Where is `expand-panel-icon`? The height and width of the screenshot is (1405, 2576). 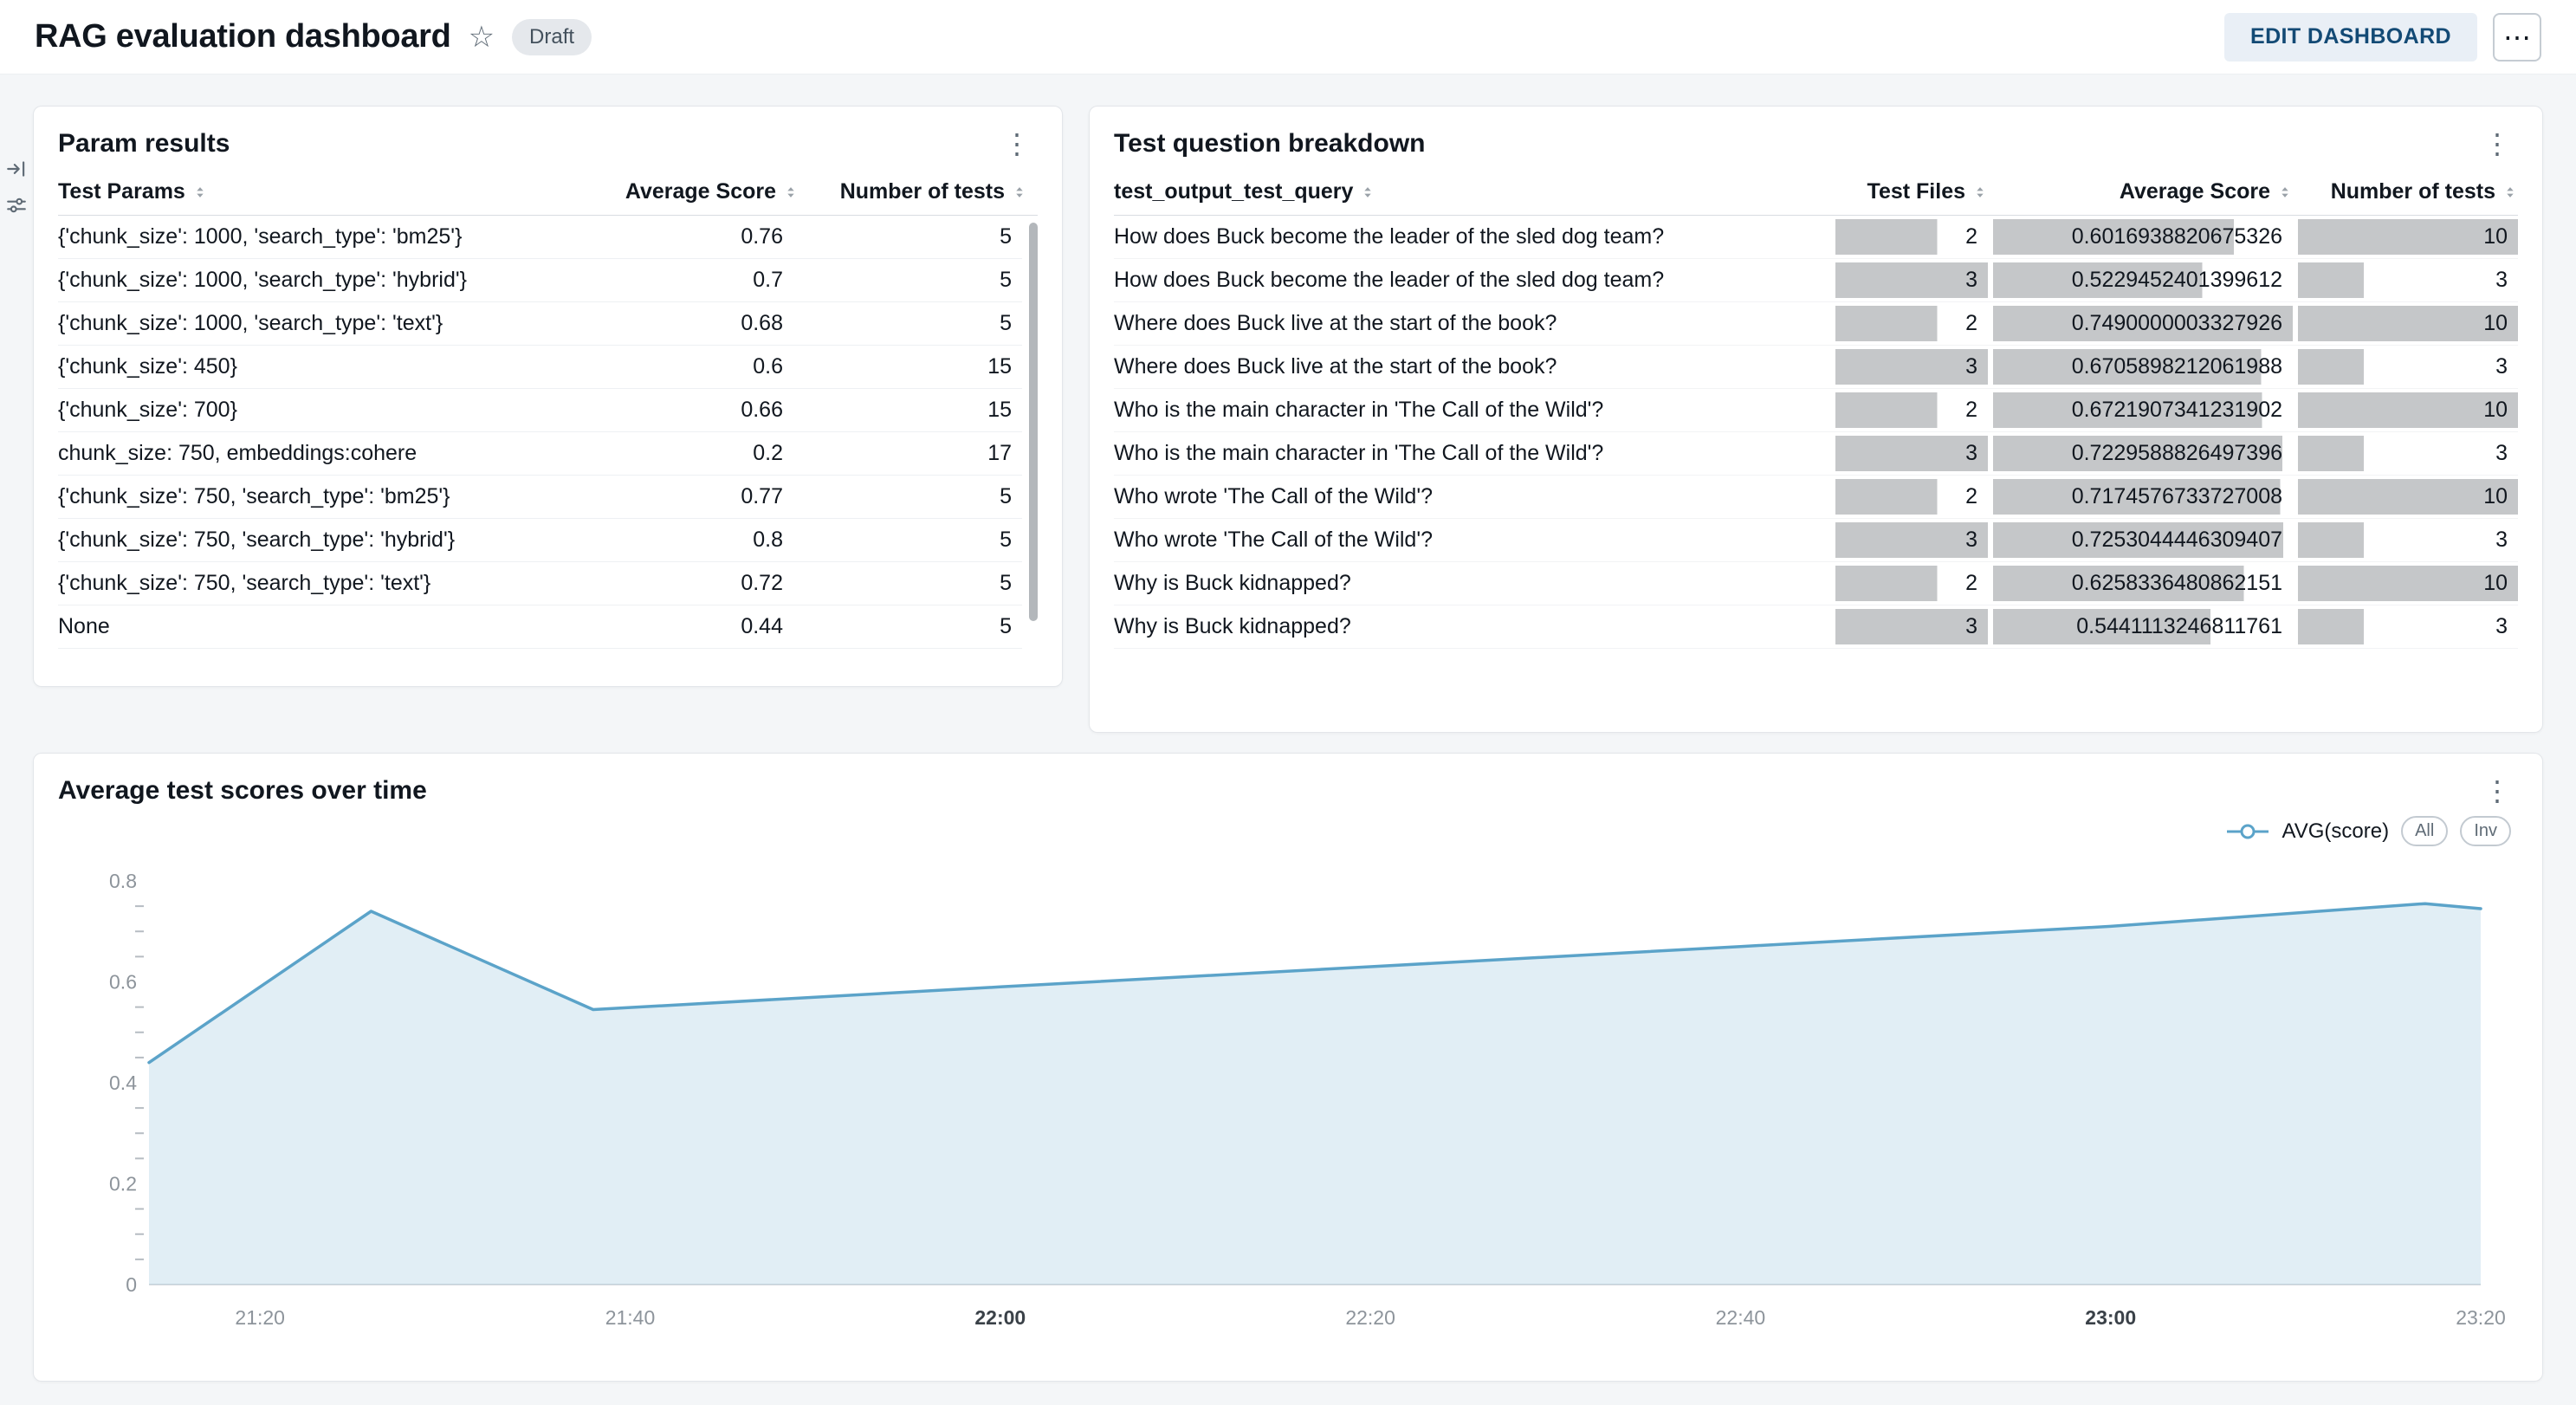
expand-panel-icon is located at coordinates (16, 169).